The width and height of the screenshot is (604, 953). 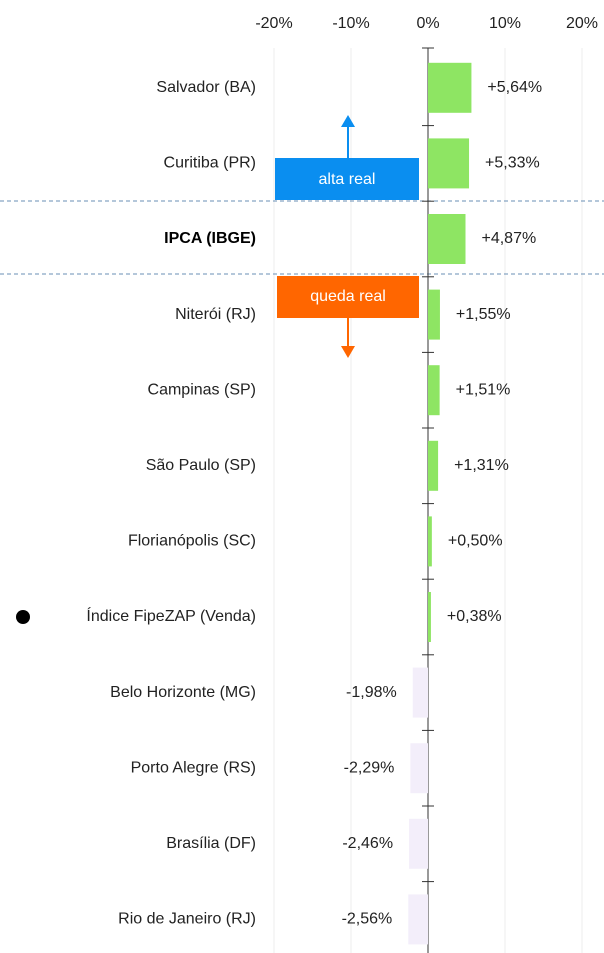 I want to click on category-label: Florianópolis (SC), so click(x=192, y=541).